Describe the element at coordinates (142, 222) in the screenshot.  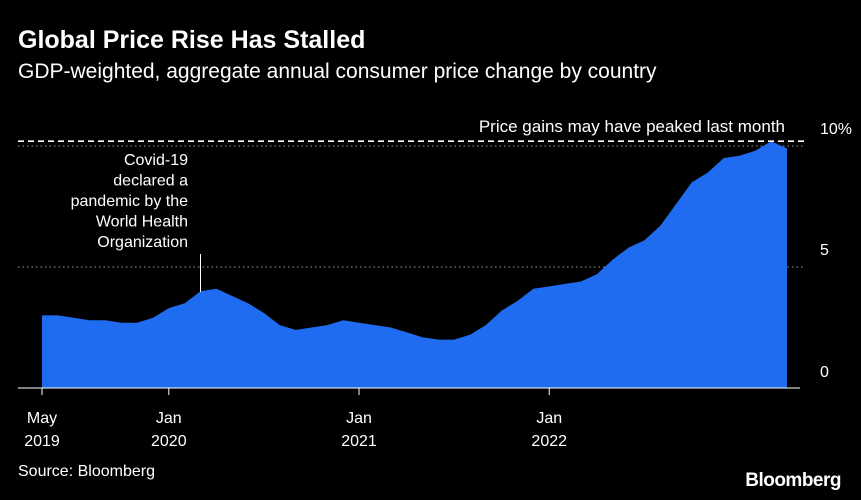
I see `covid-annotation-line-3: World Health` at that location.